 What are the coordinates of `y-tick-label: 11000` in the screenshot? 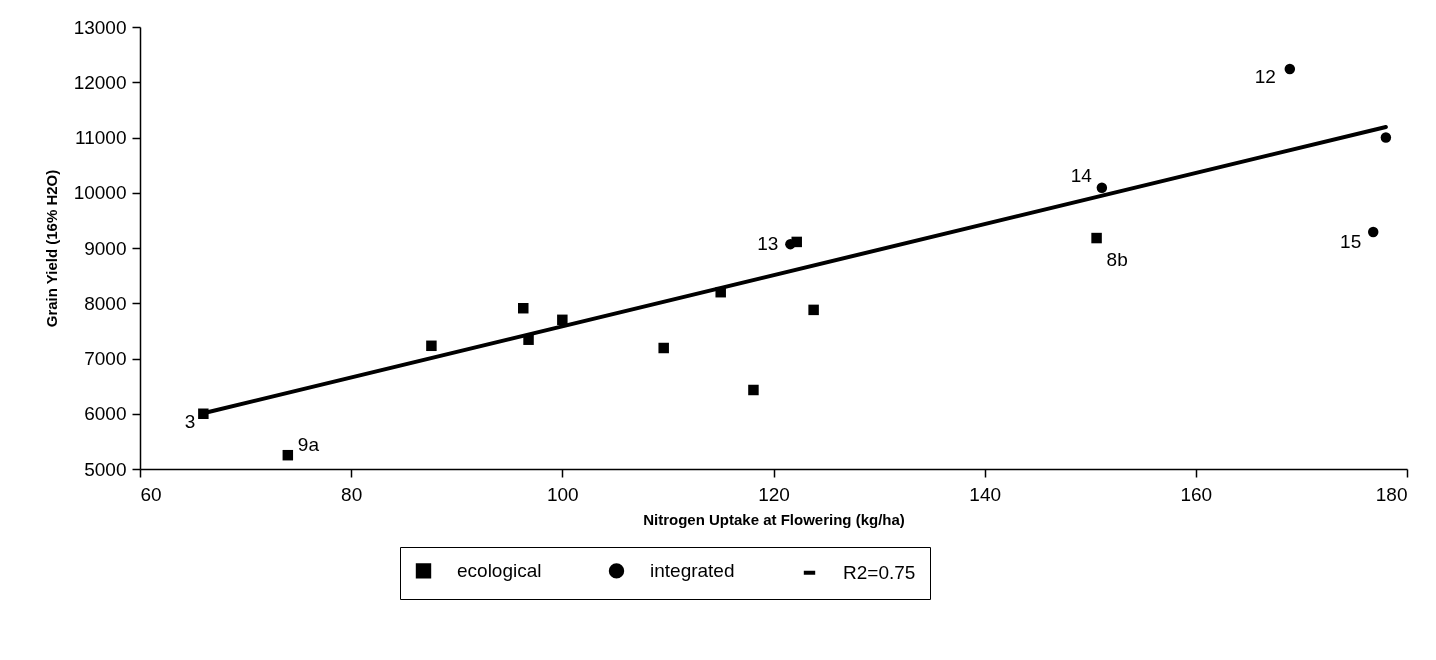 It's located at (101, 137).